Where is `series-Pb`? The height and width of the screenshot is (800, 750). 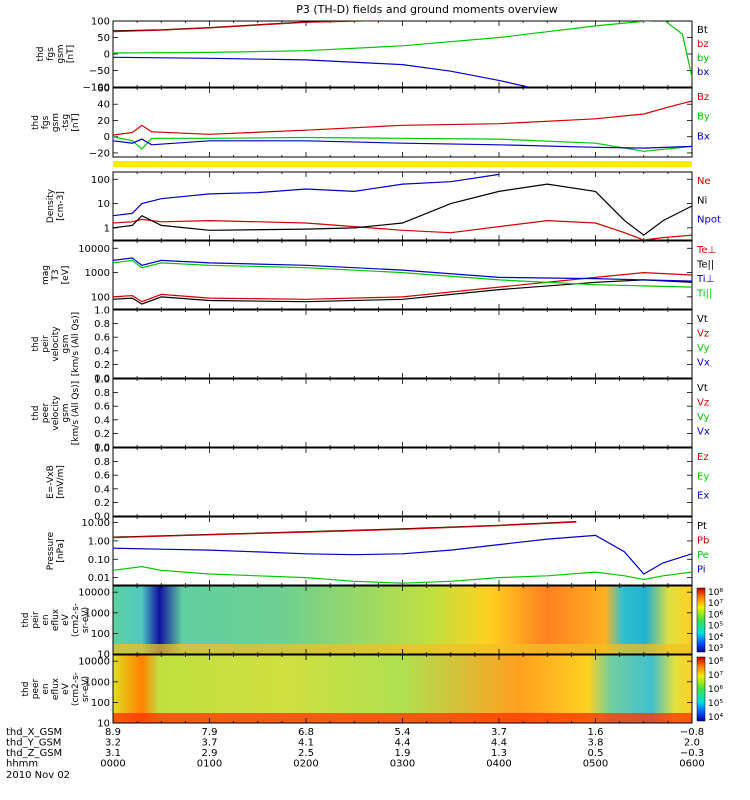
series-Pb is located at coordinates (345, 530).